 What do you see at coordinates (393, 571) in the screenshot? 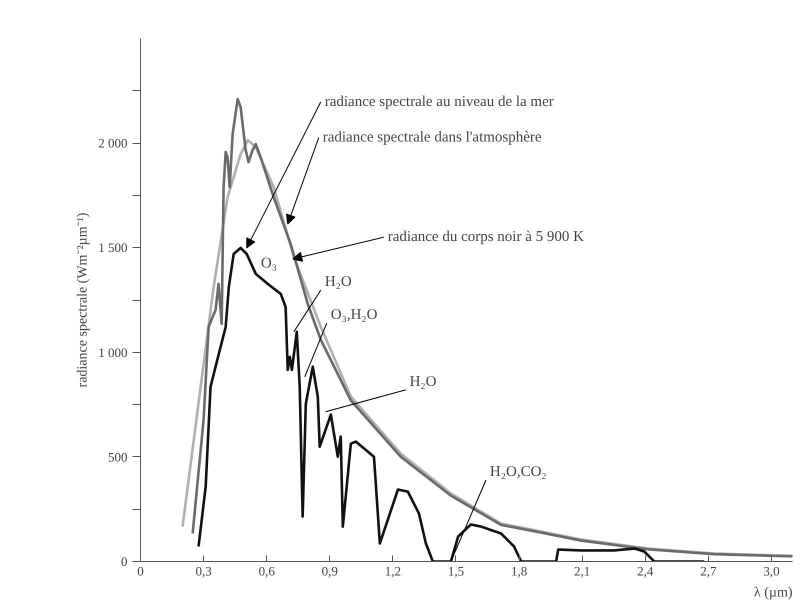
I see `x-tick-label: 1,2` at bounding box center [393, 571].